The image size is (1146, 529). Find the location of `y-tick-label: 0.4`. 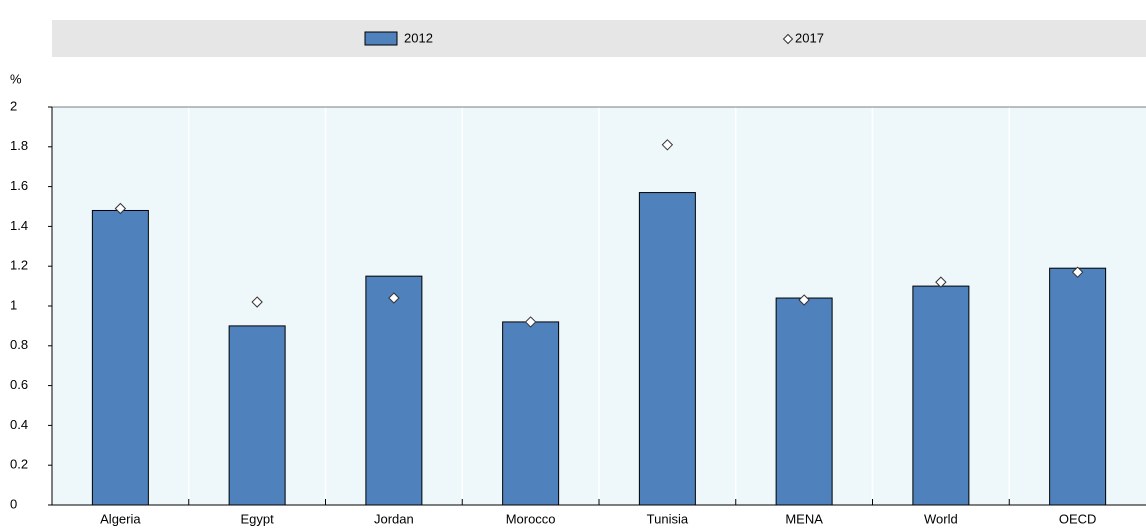

y-tick-label: 0.4 is located at coordinates (19, 424).